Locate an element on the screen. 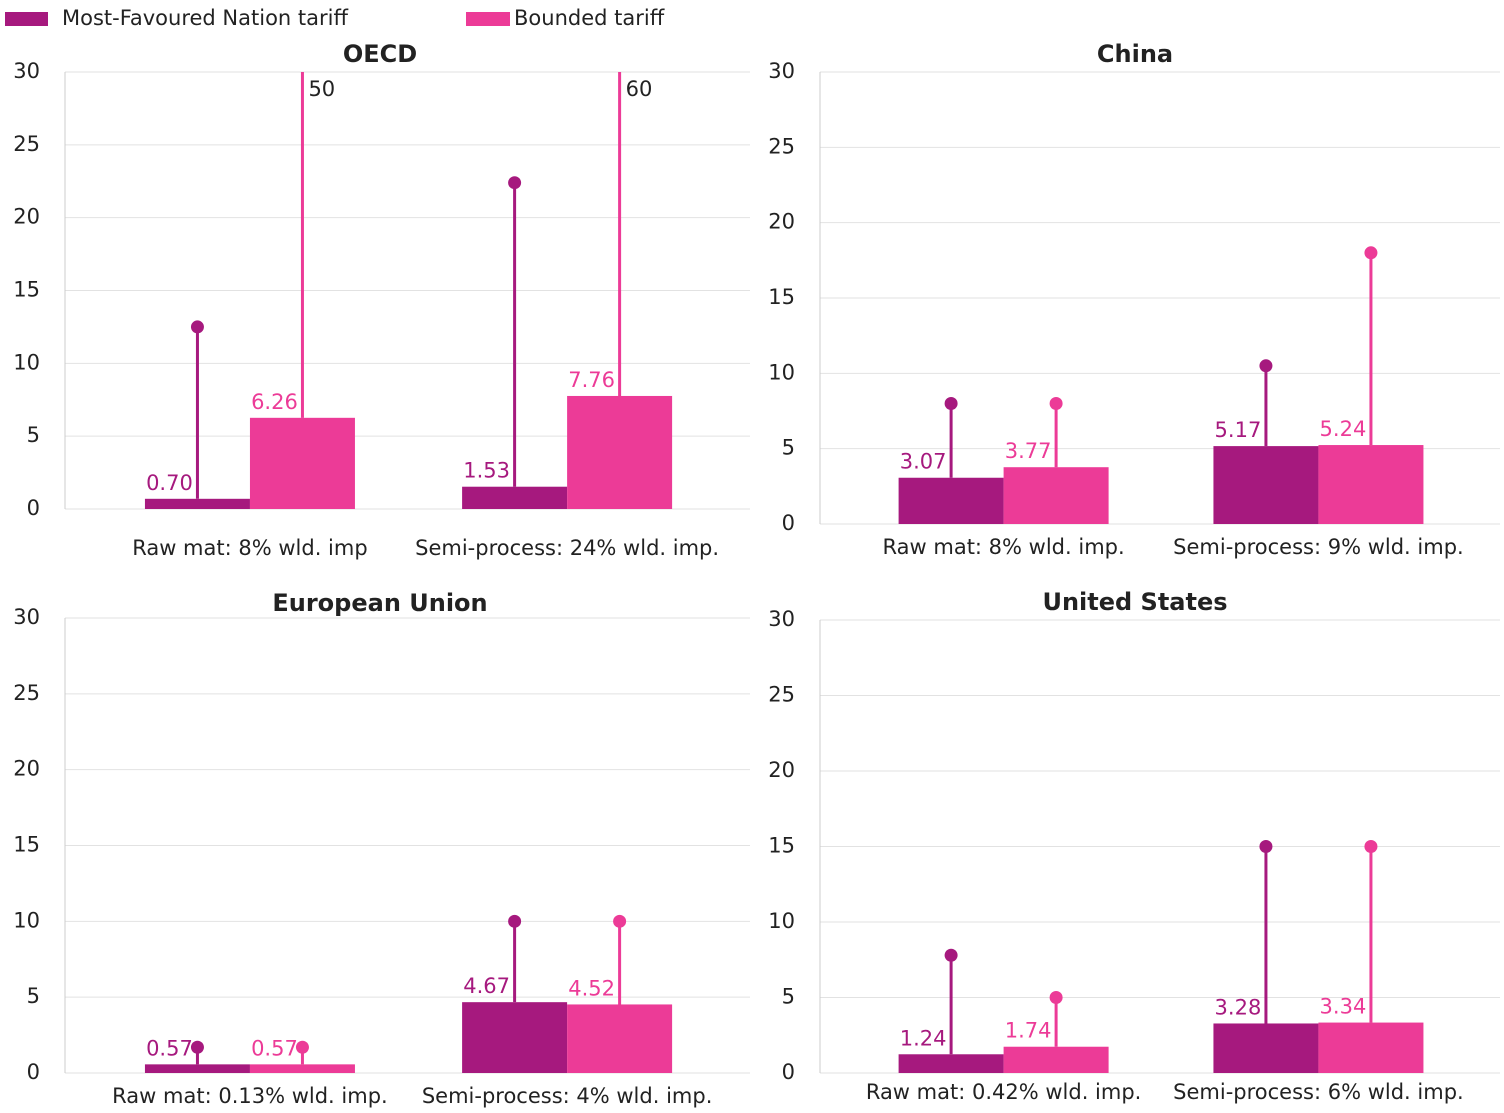 This screenshot has height=1113, width=1504. value-label: 3.77 is located at coordinates (1028, 451).